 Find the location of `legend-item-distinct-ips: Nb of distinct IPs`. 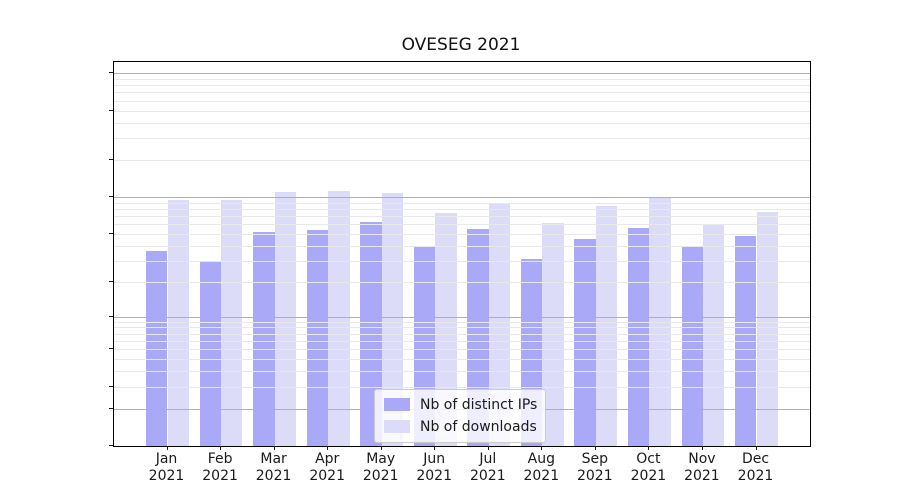

legend-item-distinct-ips: Nb of distinct IPs is located at coordinates (461, 404).